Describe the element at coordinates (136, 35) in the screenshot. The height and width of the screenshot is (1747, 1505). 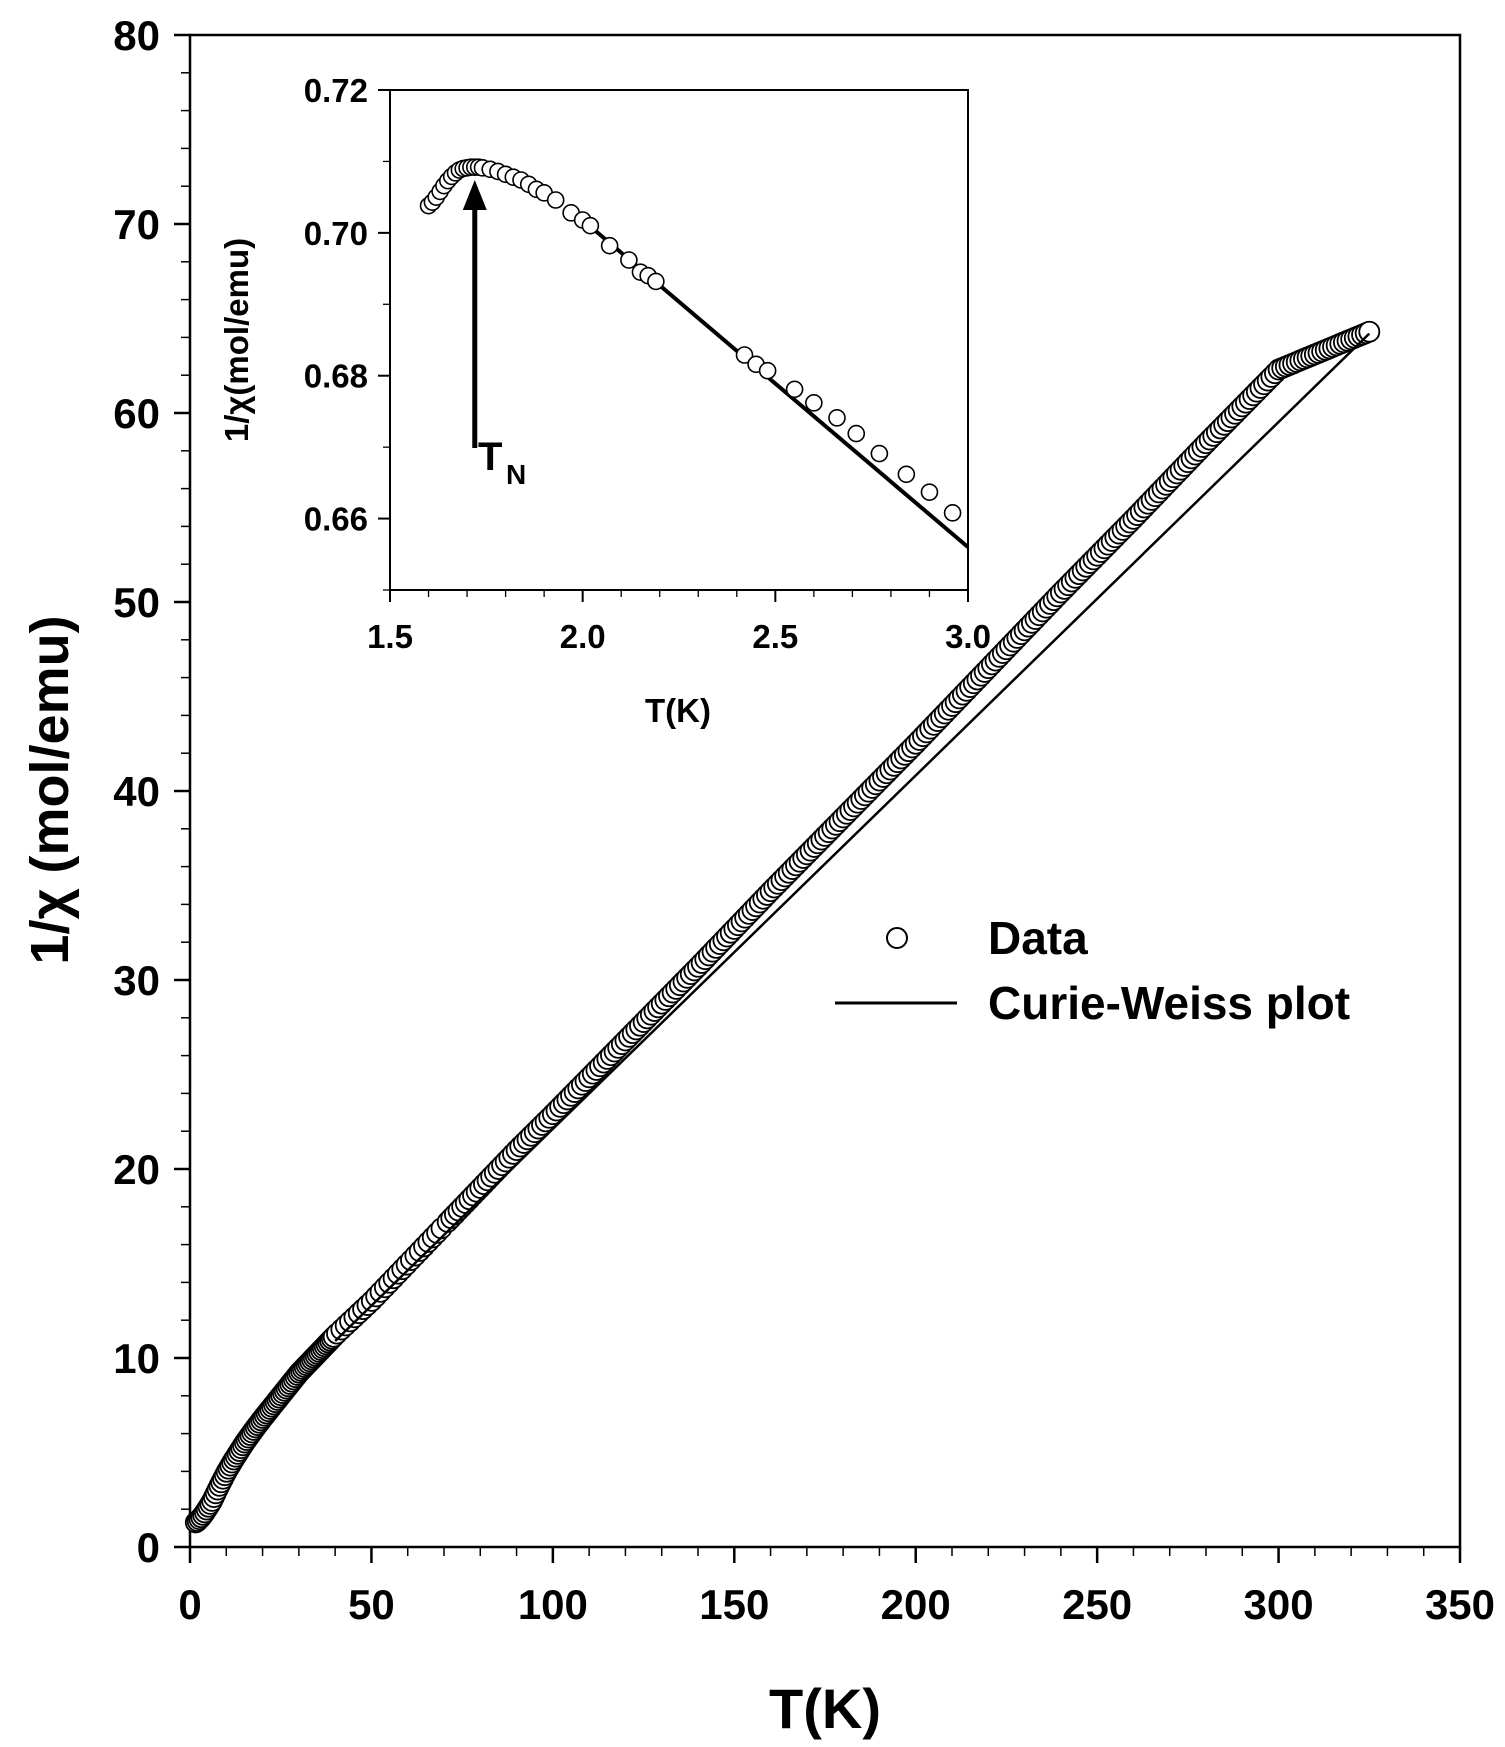
I see `main-y-tick-label: 80` at that location.